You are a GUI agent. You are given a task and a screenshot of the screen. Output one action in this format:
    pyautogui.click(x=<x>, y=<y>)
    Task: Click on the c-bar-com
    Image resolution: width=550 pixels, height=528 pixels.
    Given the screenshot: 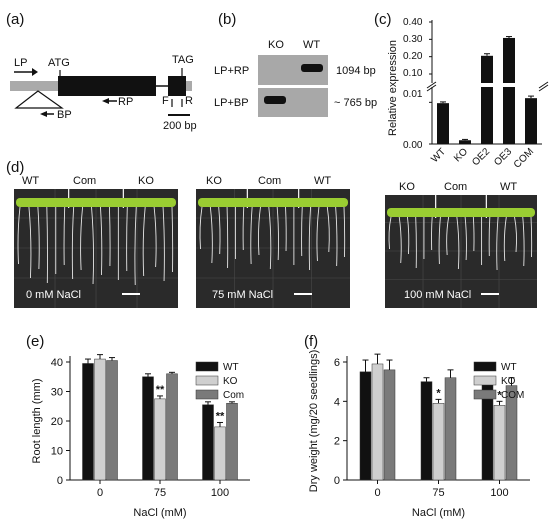 What is the action you would take?
    pyautogui.click(x=531, y=121)
    